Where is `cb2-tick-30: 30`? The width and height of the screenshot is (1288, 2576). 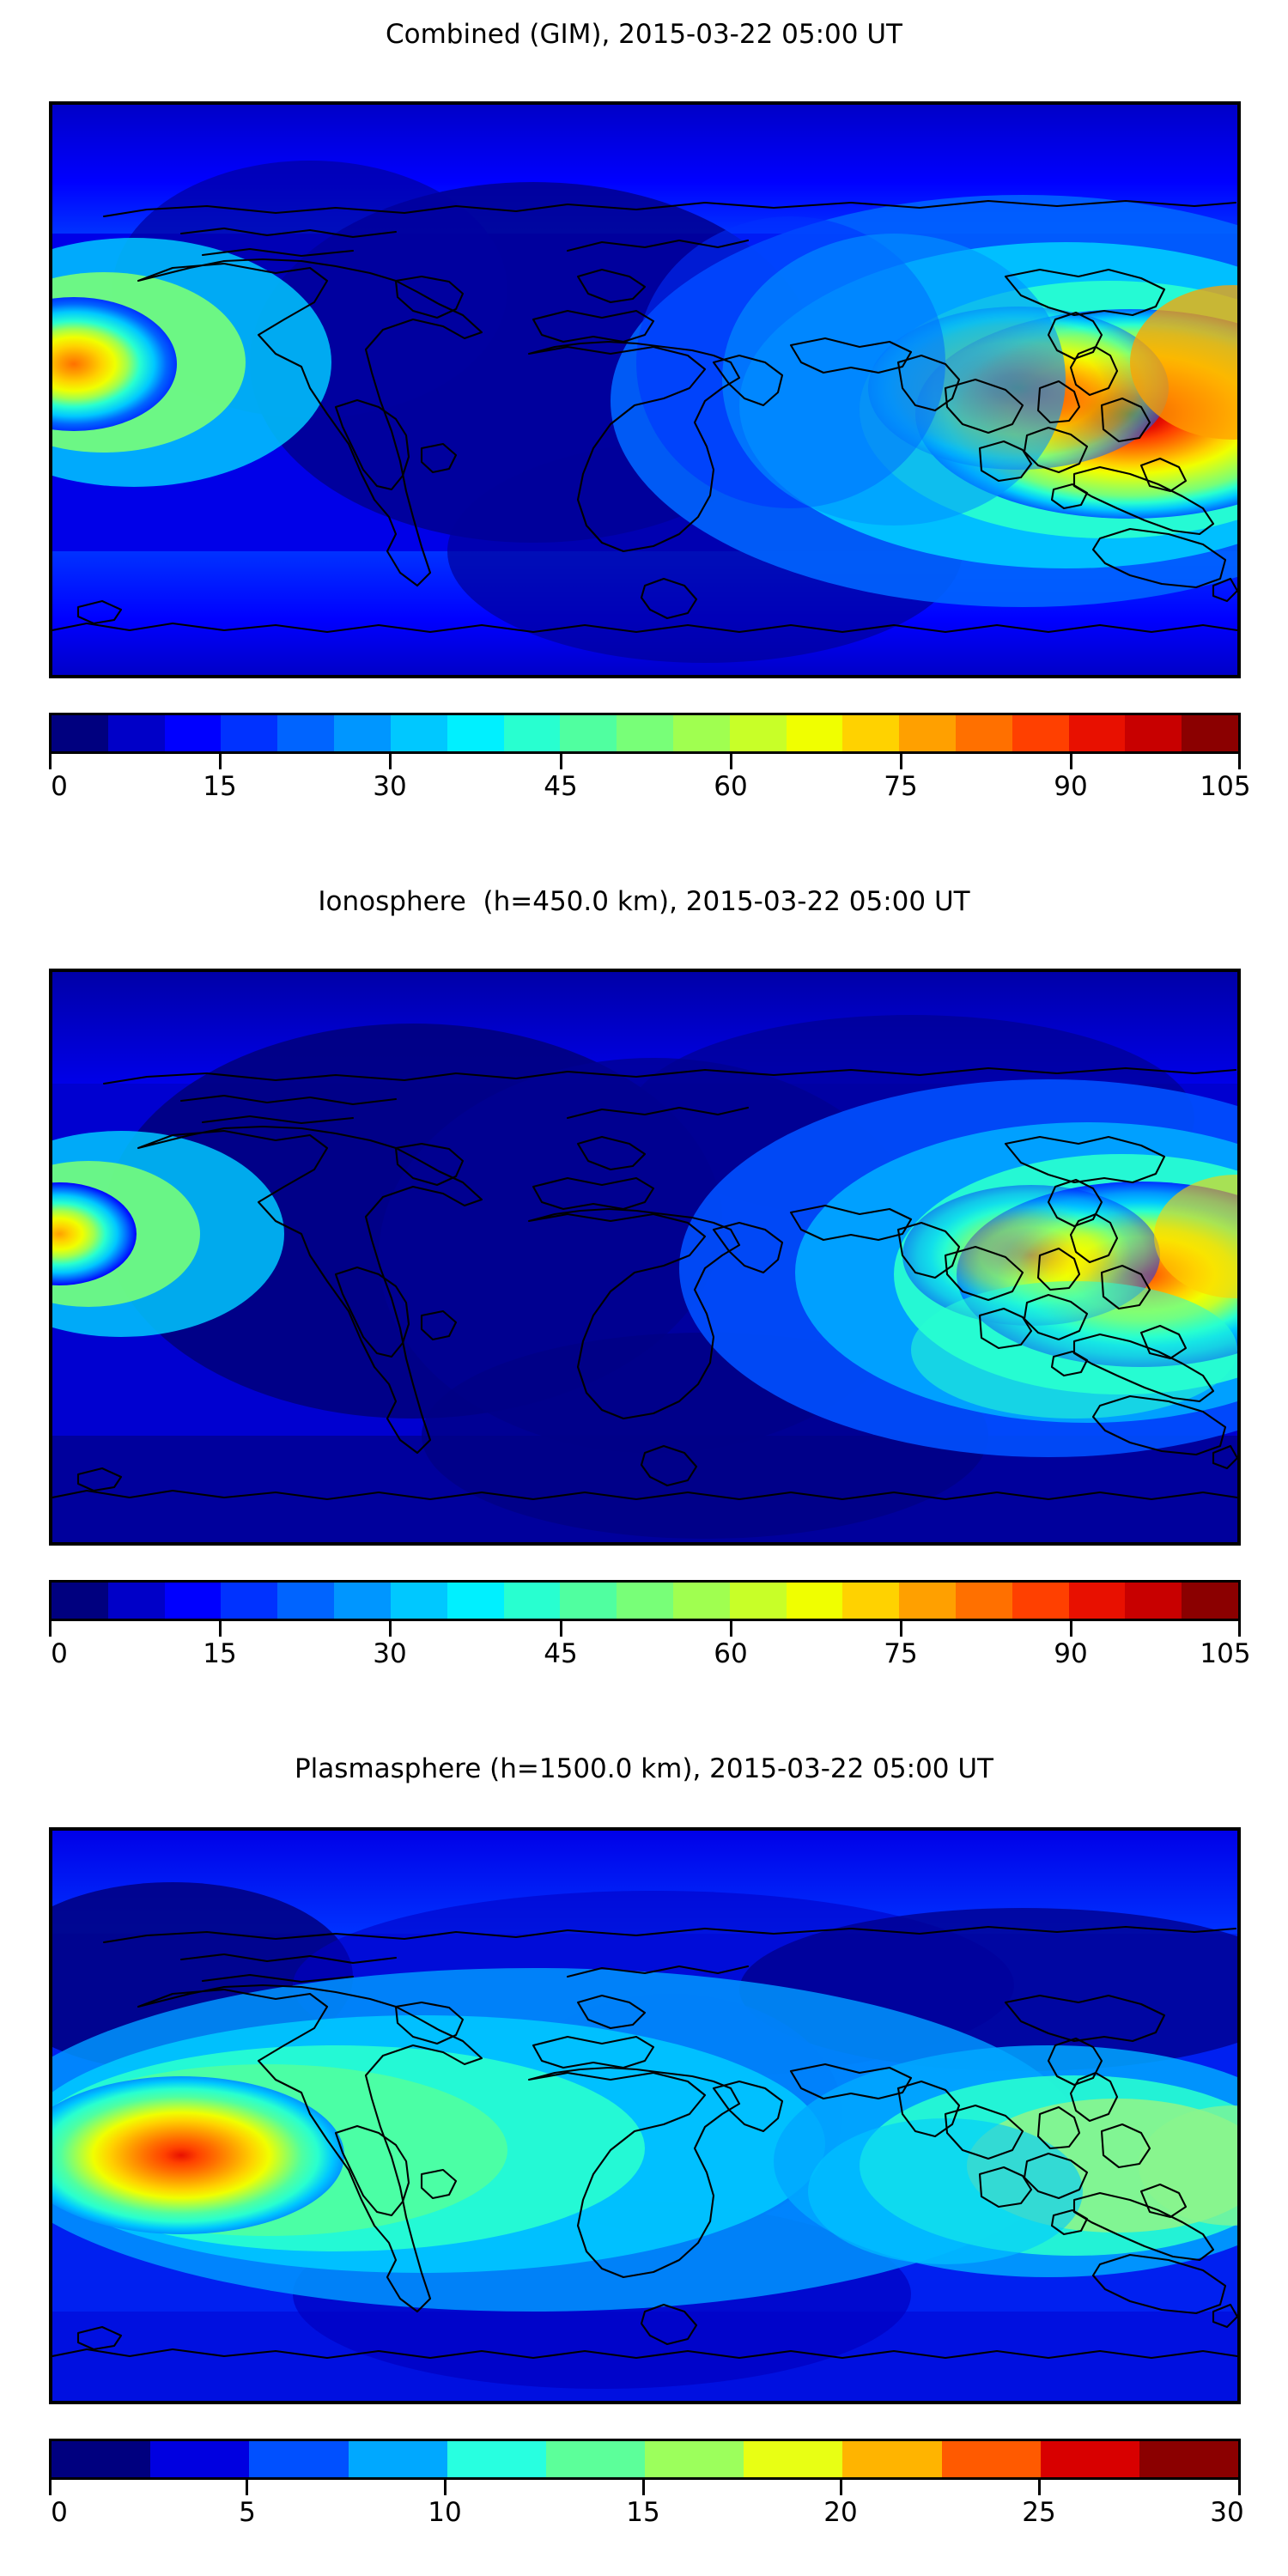
cb2-tick-30: 30 is located at coordinates (390, 1653).